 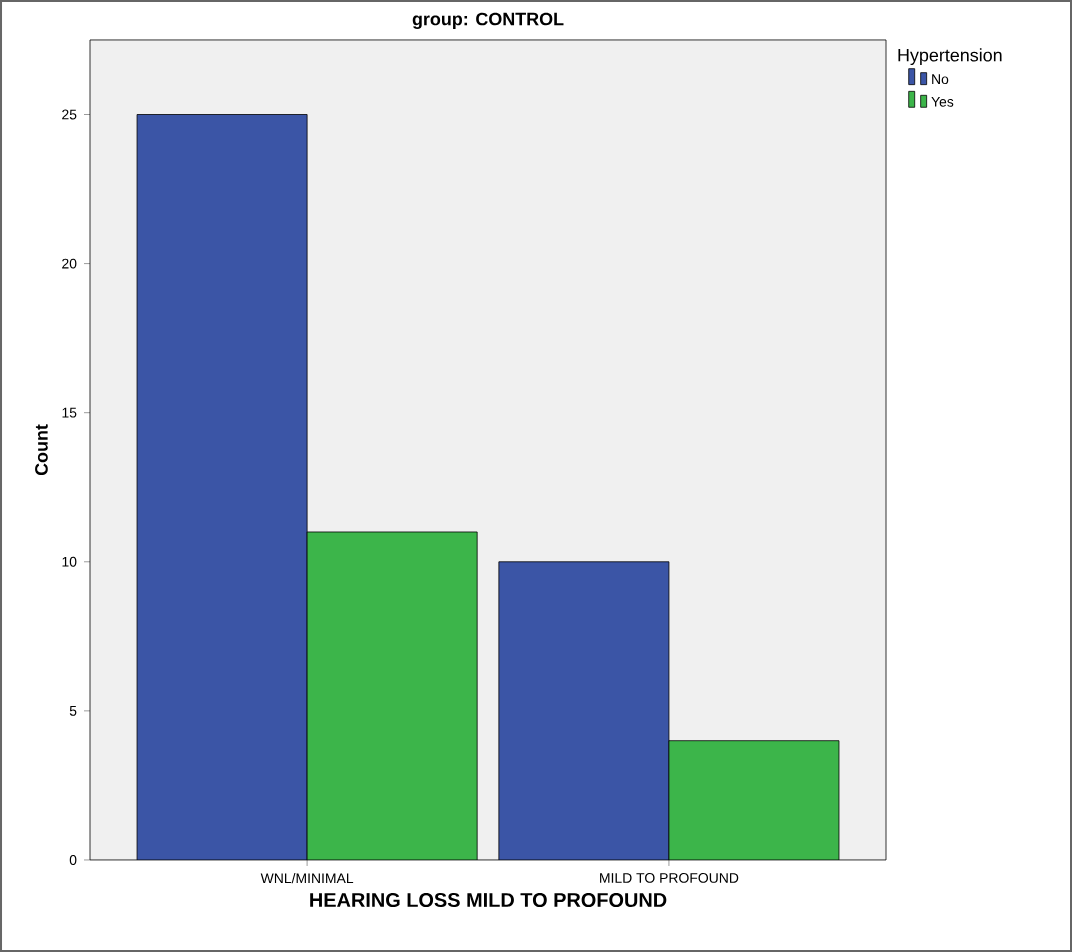 I want to click on y-axis-title: Count, so click(x=41, y=450).